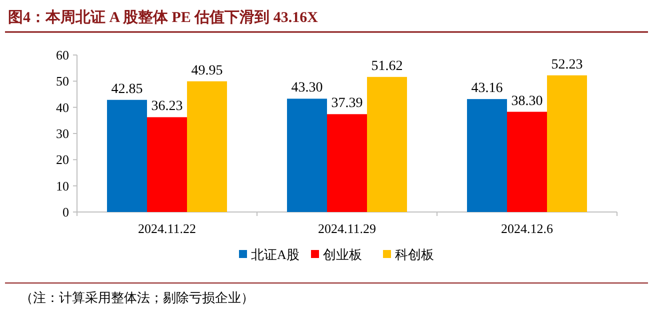 The image size is (653, 324). What do you see at coordinates (62, 186) in the screenshot?
I see `y-tick-label: 10` at bounding box center [62, 186].